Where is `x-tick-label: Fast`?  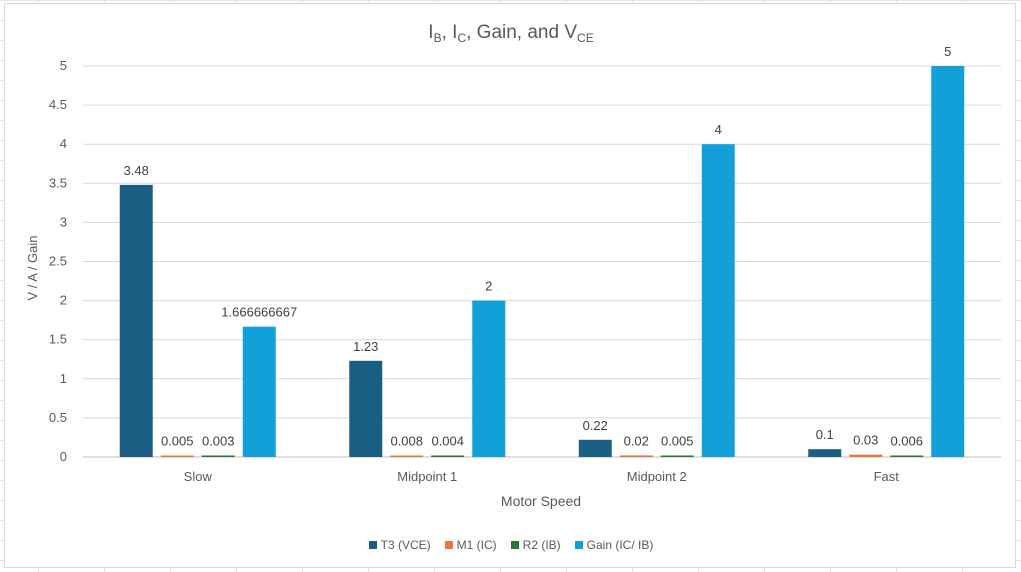
x-tick-label: Fast is located at coordinates (887, 476).